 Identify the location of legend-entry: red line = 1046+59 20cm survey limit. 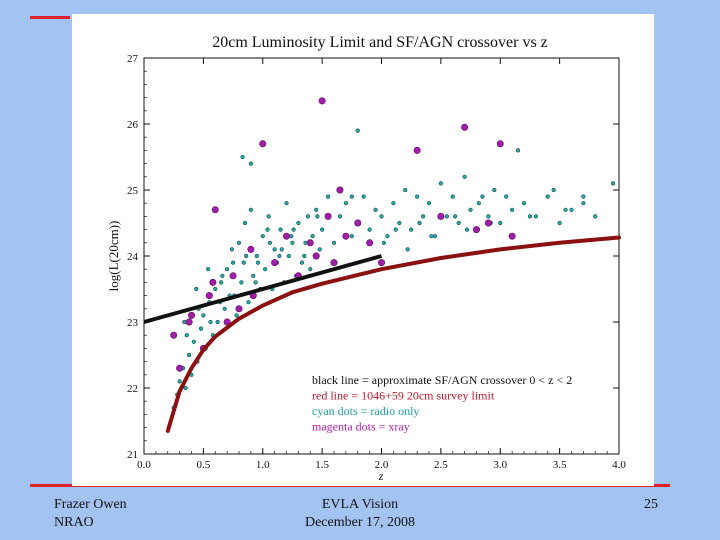
(403, 396).